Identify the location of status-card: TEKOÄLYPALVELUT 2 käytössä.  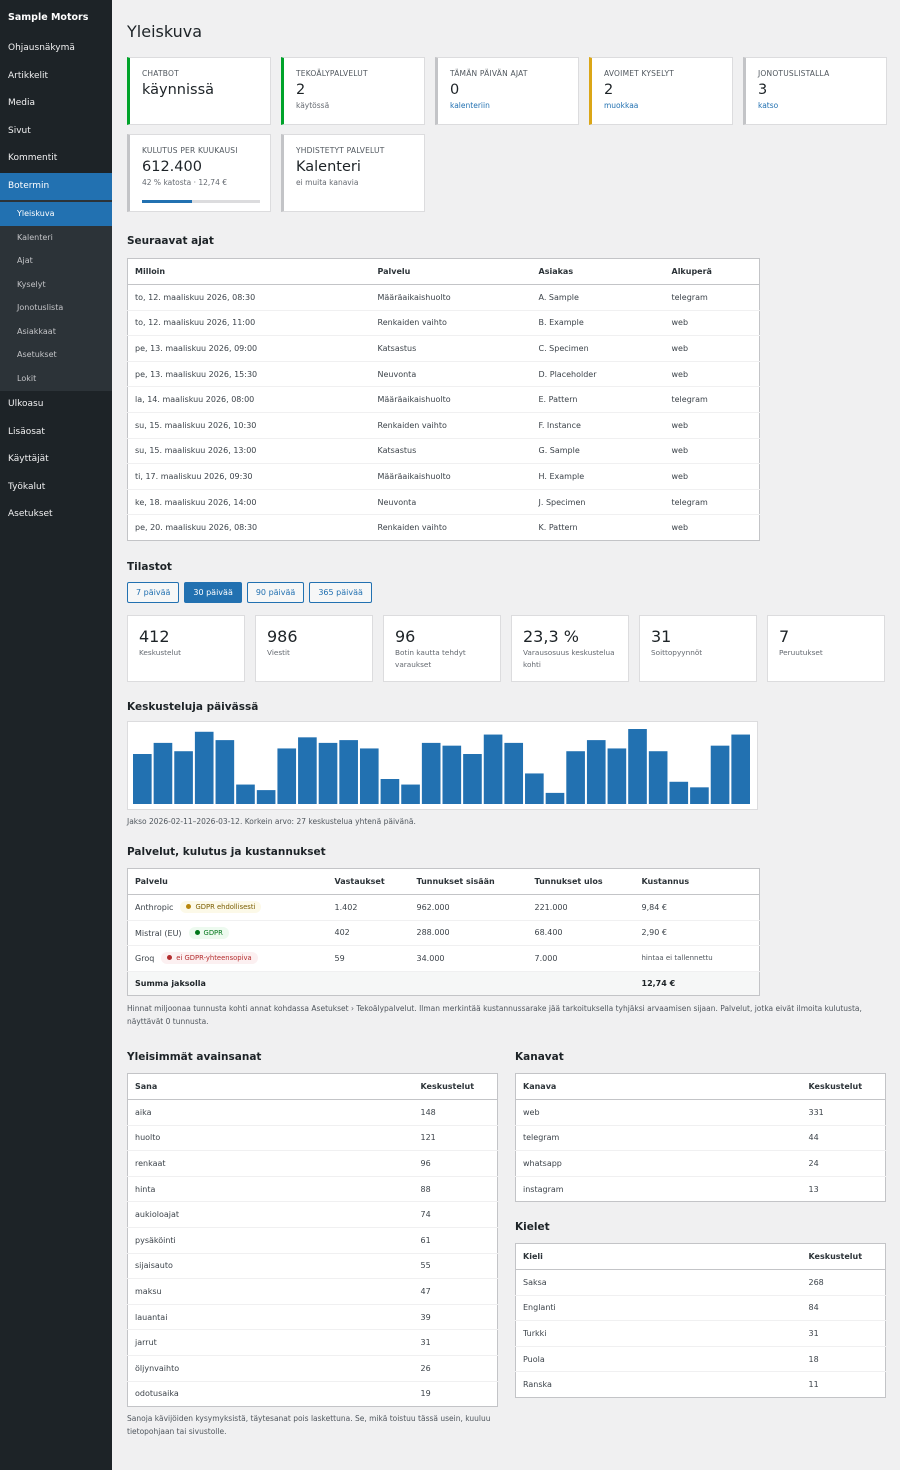
(353, 91).